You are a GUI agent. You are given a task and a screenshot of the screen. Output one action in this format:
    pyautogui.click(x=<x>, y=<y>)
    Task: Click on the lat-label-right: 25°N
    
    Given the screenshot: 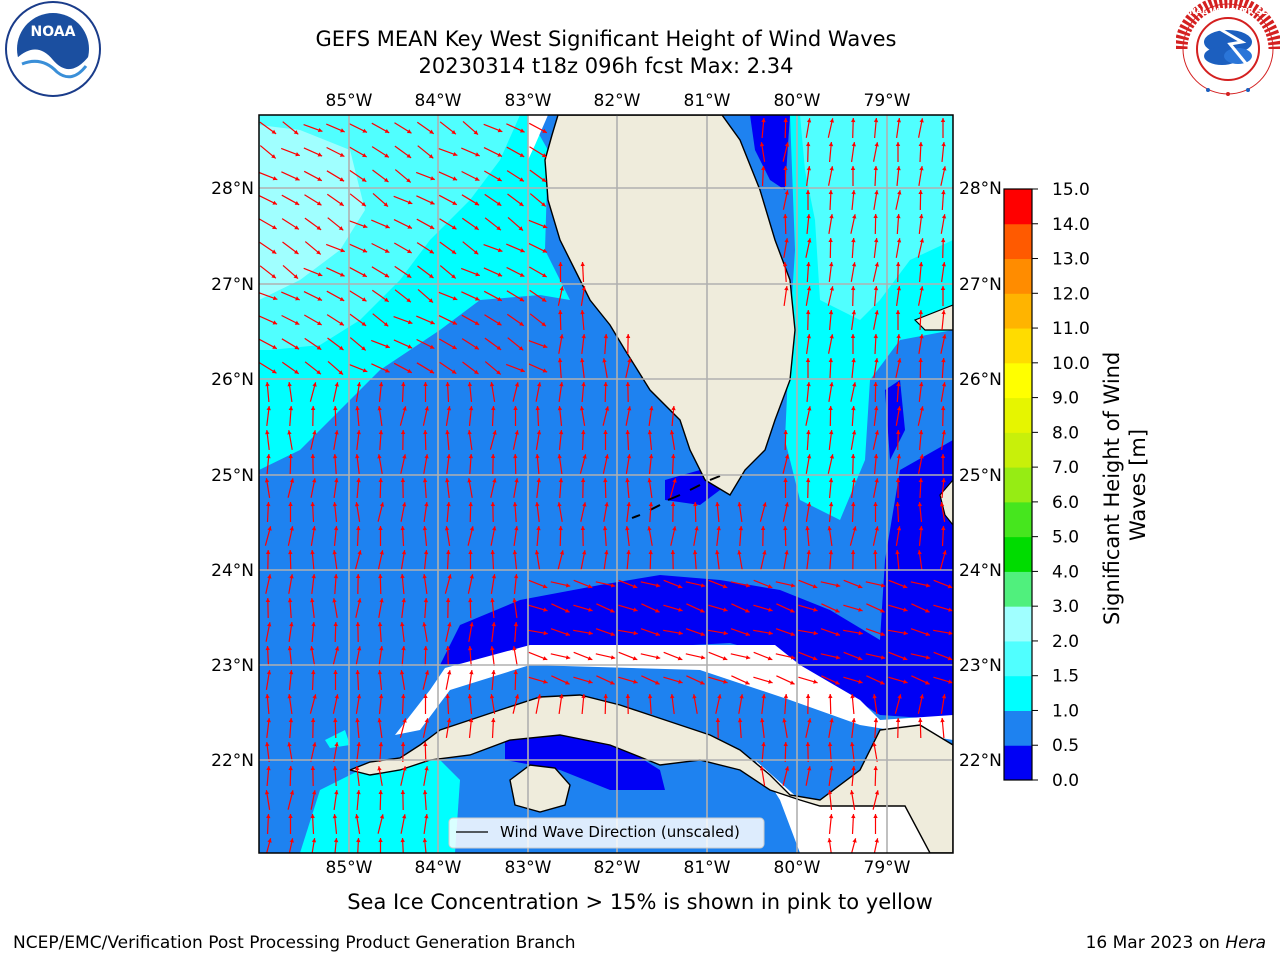 What is the action you would take?
    pyautogui.click(x=980, y=476)
    